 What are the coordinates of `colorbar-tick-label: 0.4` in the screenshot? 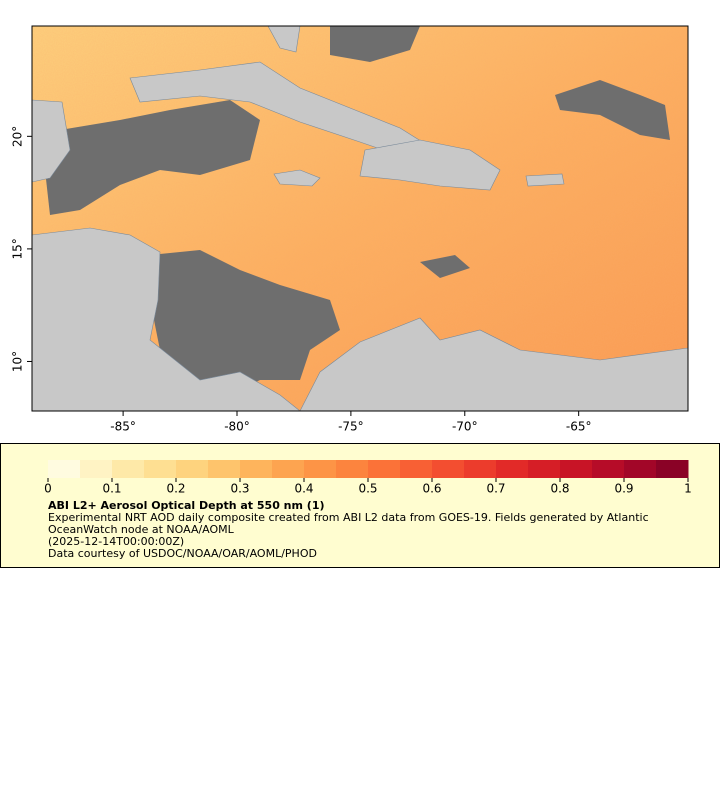 It's located at (303, 489).